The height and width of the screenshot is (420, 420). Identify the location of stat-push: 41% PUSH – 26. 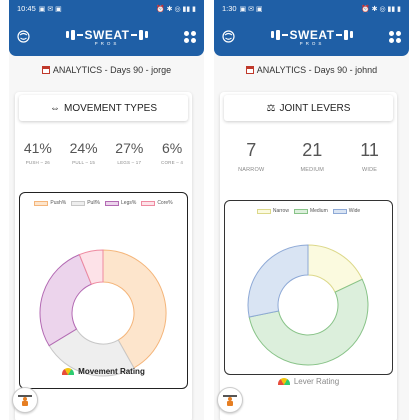
(38, 152).